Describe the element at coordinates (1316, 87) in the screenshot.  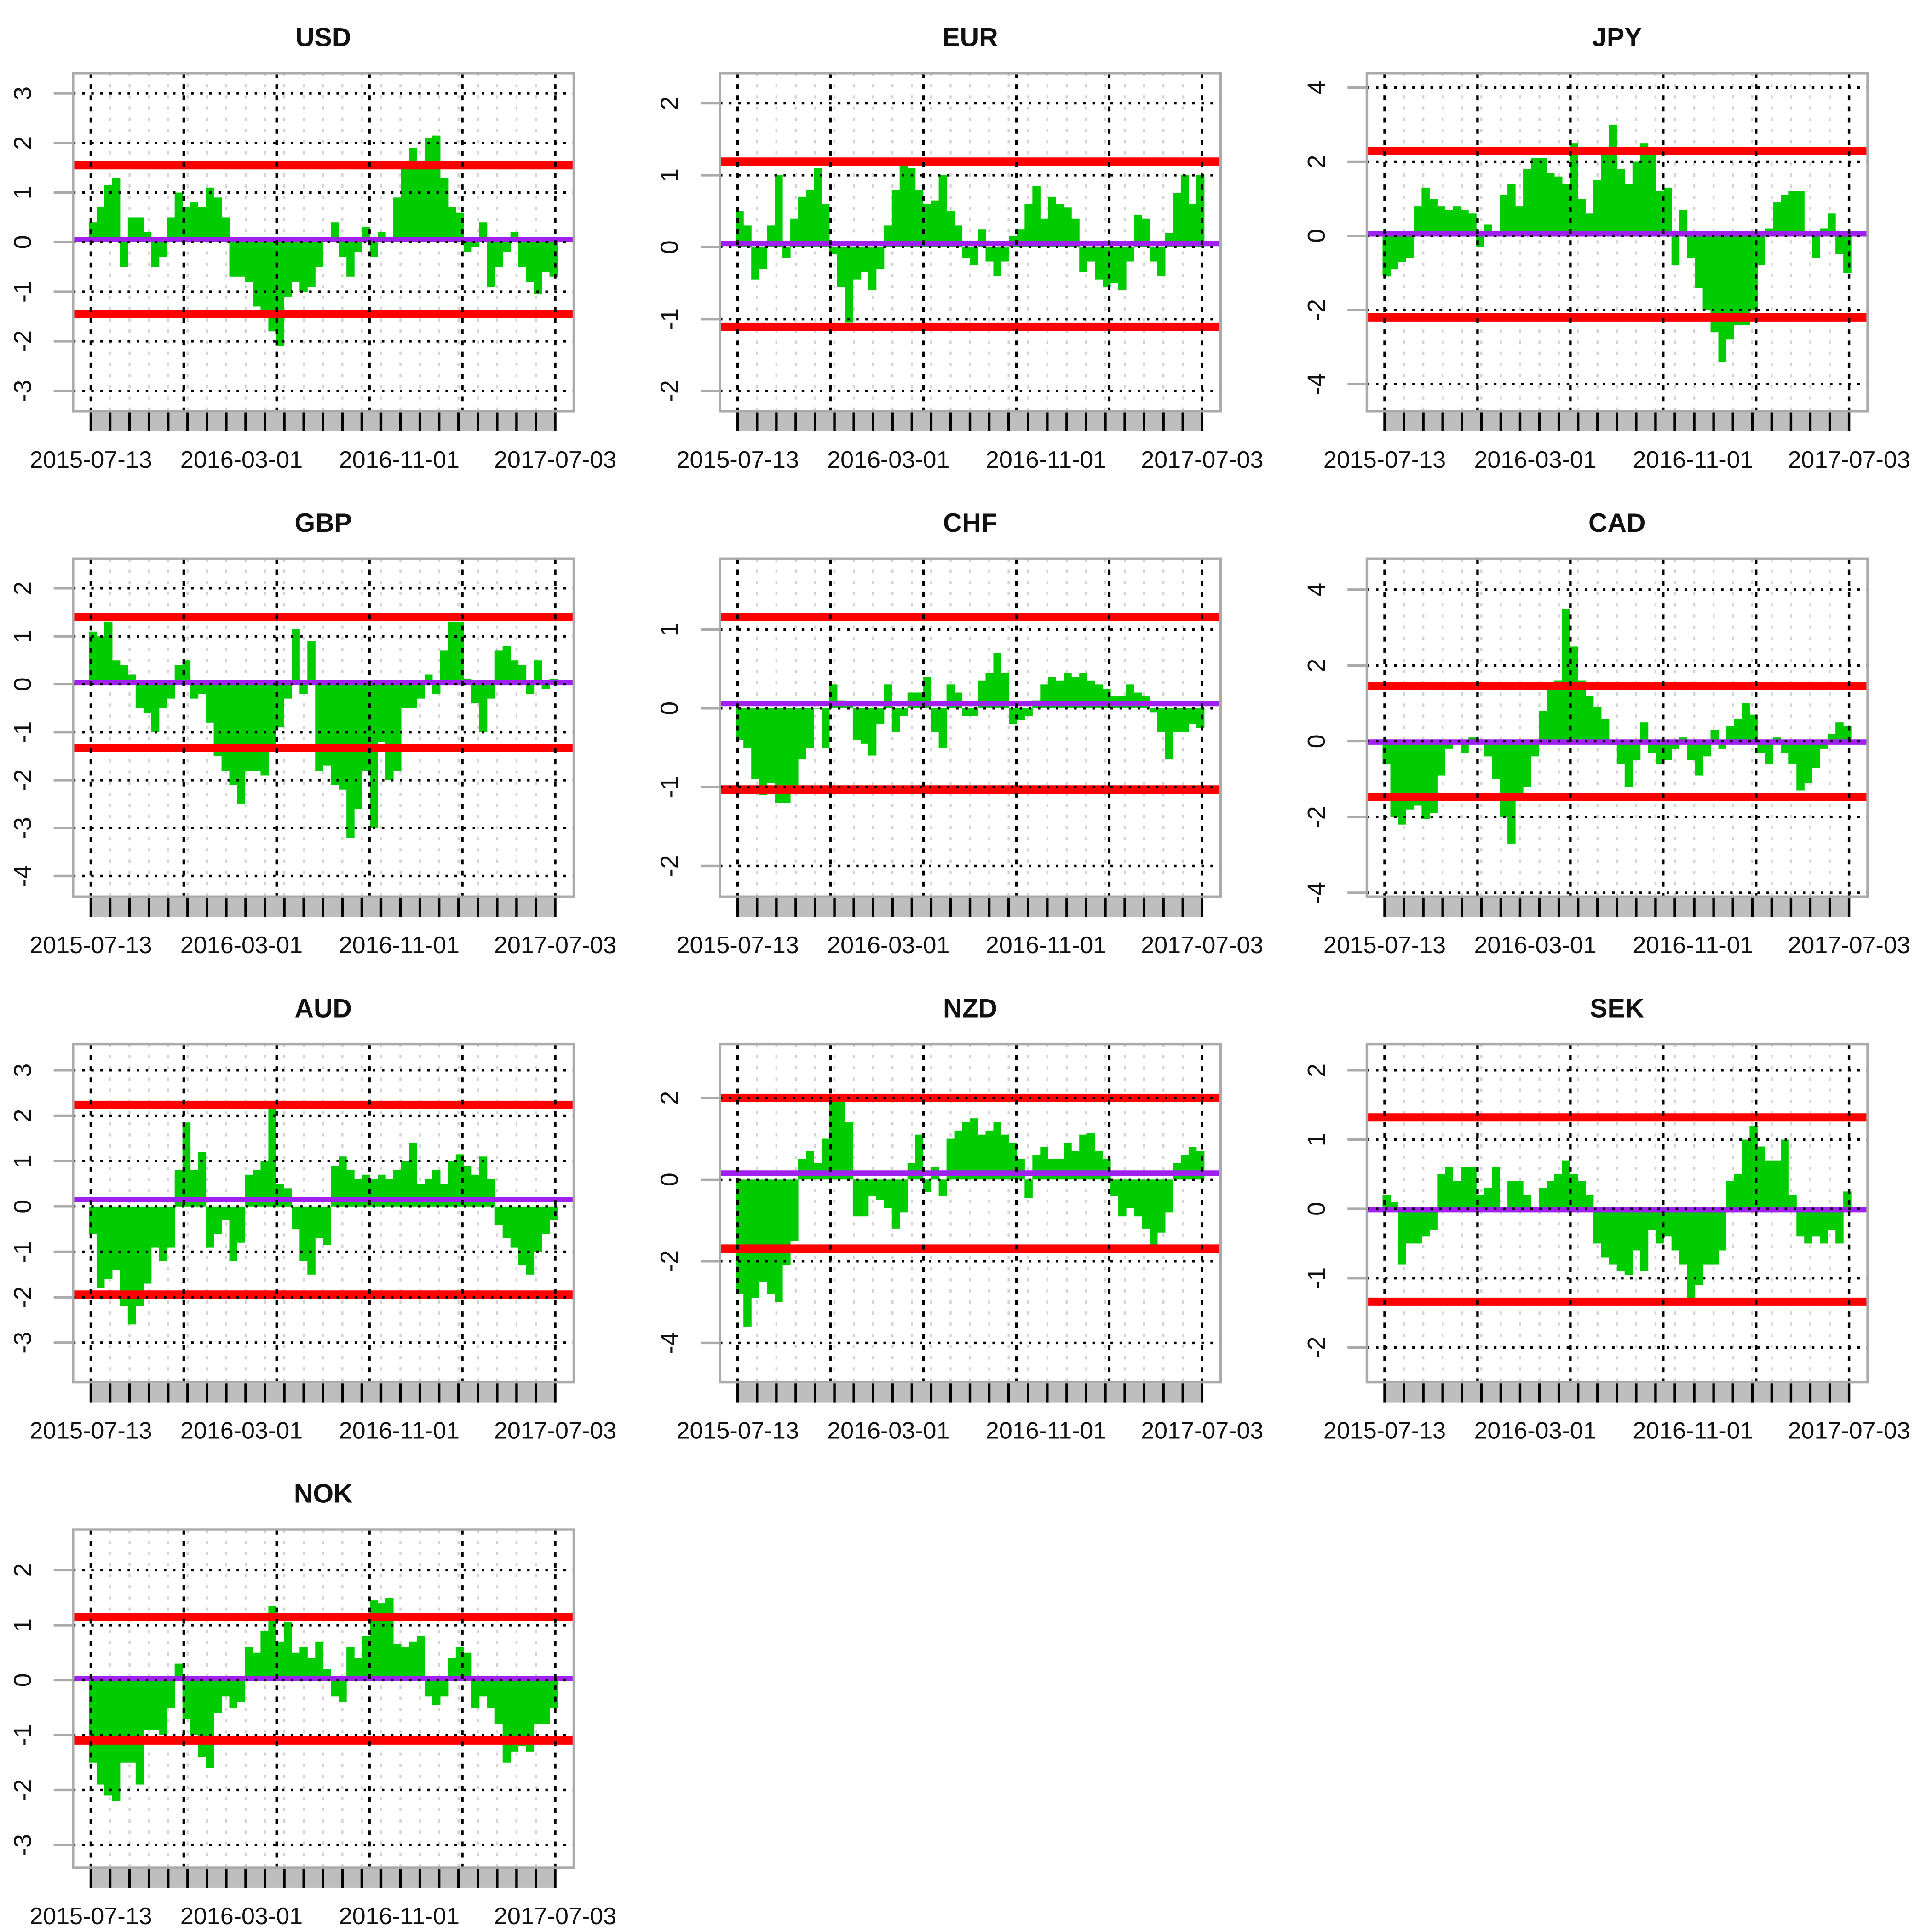
I see `y-tick-label: 4` at that location.